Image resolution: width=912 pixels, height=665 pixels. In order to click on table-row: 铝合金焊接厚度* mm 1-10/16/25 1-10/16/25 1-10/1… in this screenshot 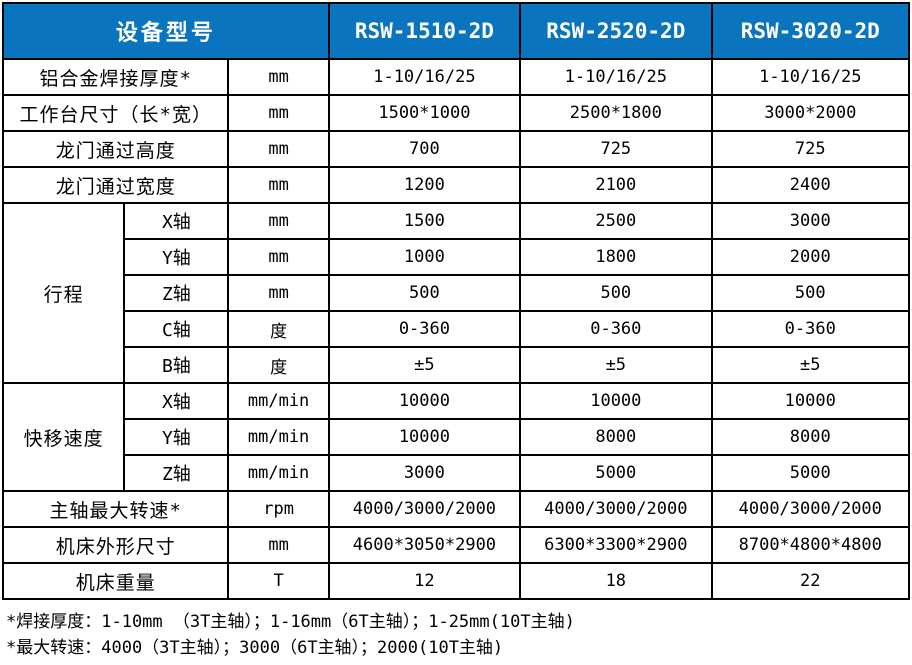, I will do `click(456, 77)`.